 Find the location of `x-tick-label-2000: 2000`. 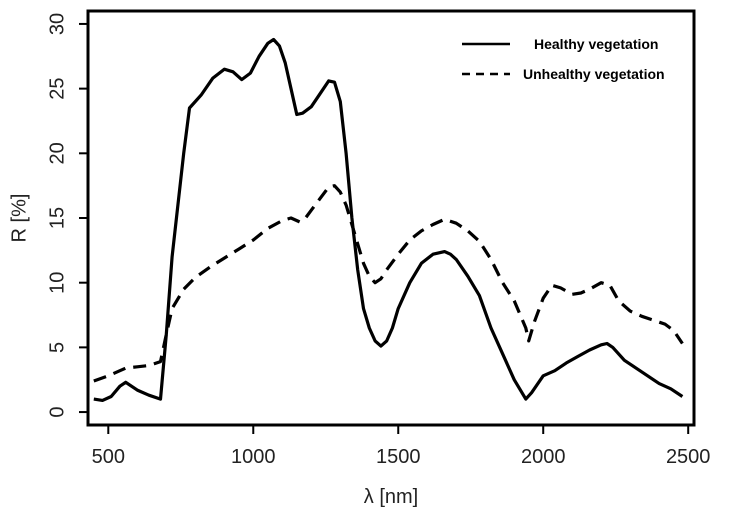

x-tick-label-2000: 2000 is located at coordinates (543, 457).